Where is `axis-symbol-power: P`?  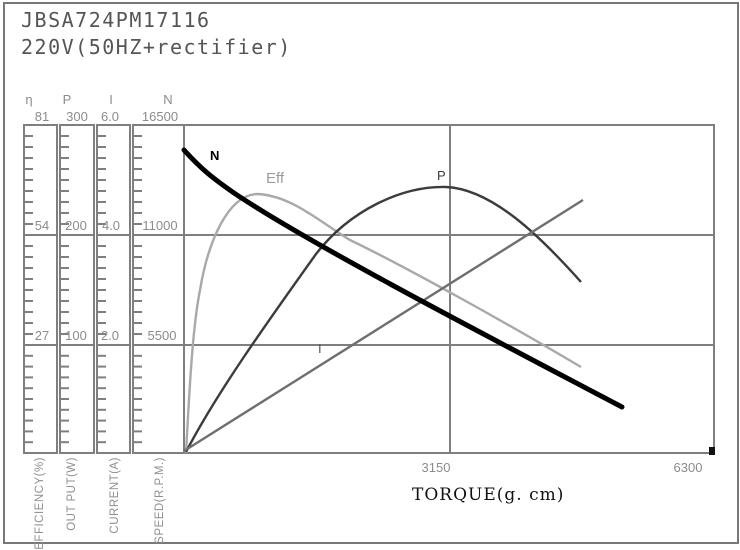 axis-symbol-power: P is located at coordinates (67, 99).